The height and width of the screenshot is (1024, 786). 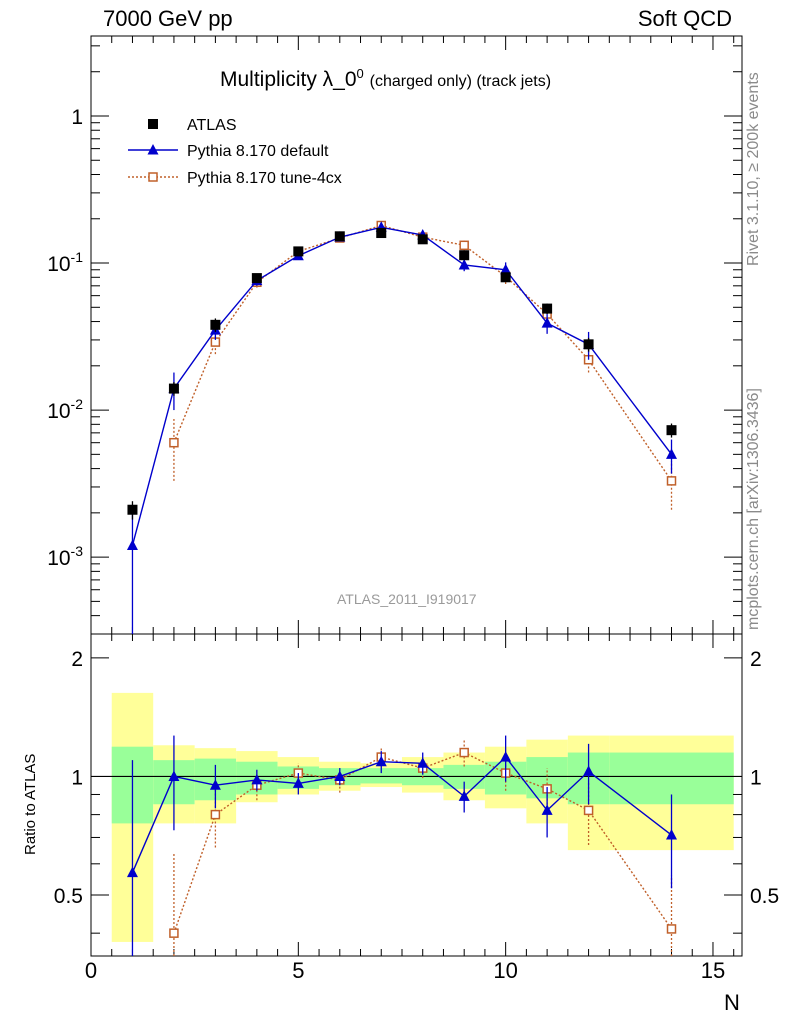 What do you see at coordinates (381, 776) in the screenshot?
I see `ratio-band-inner` at bounding box center [381, 776].